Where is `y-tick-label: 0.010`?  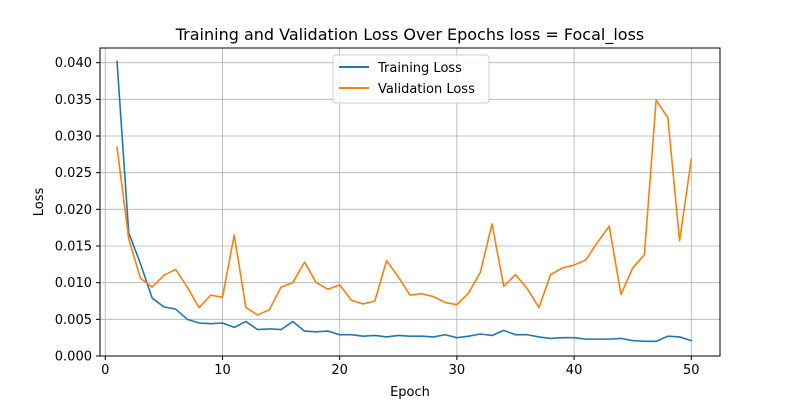 y-tick-label: 0.010 is located at coordinates (73, 283).